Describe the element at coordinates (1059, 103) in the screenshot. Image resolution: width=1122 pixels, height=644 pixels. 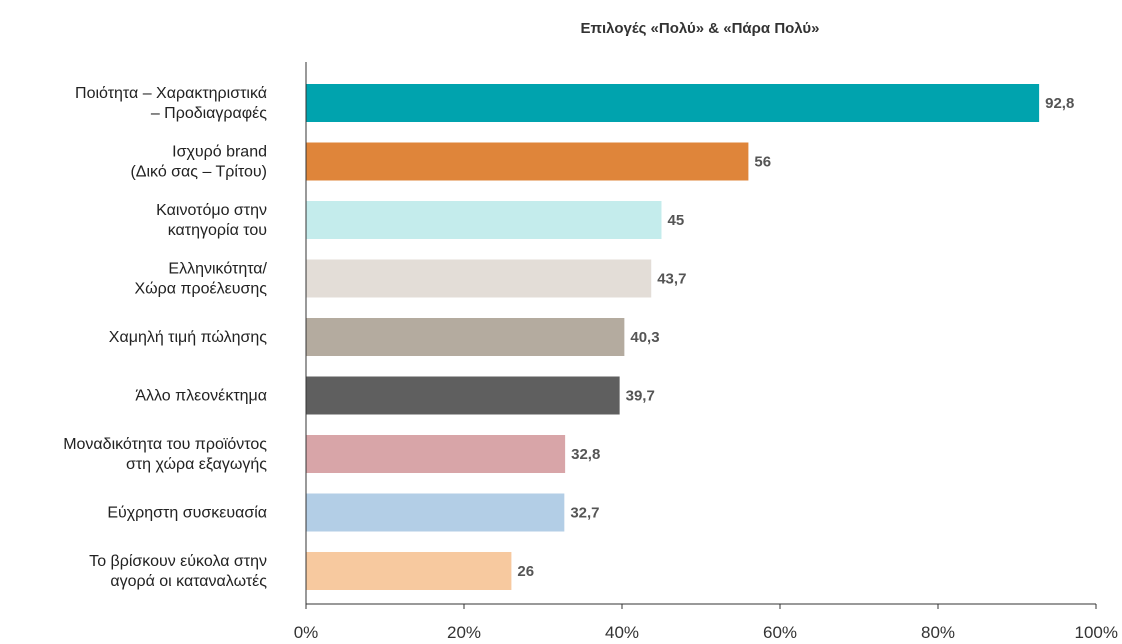
I see `value-label-1: 92,8` at that location.